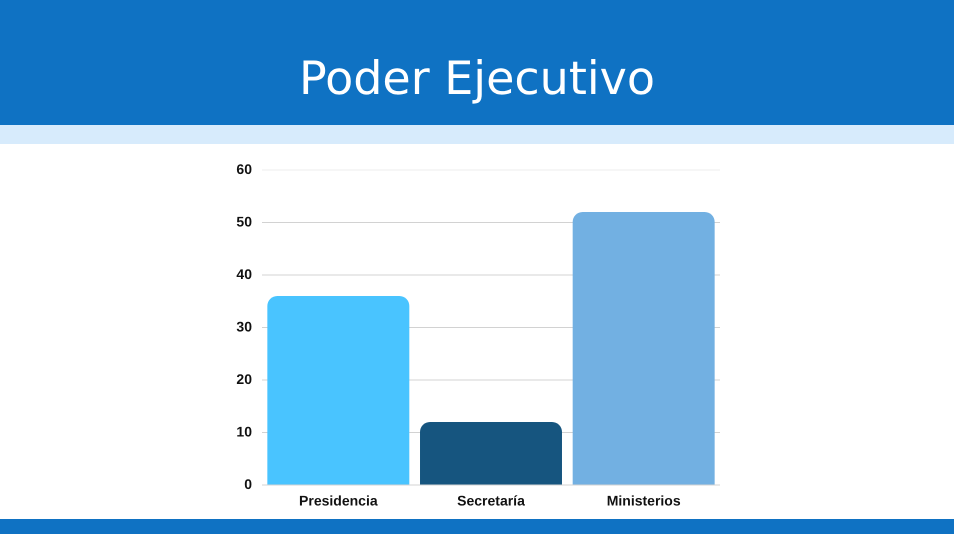 Image resolution: width=954 pixels, height=534 pixels. What do you see at coordinates (244, 168) in the screenshot?
I see `y-tick-label: 60` at bounding box center [244, 168].